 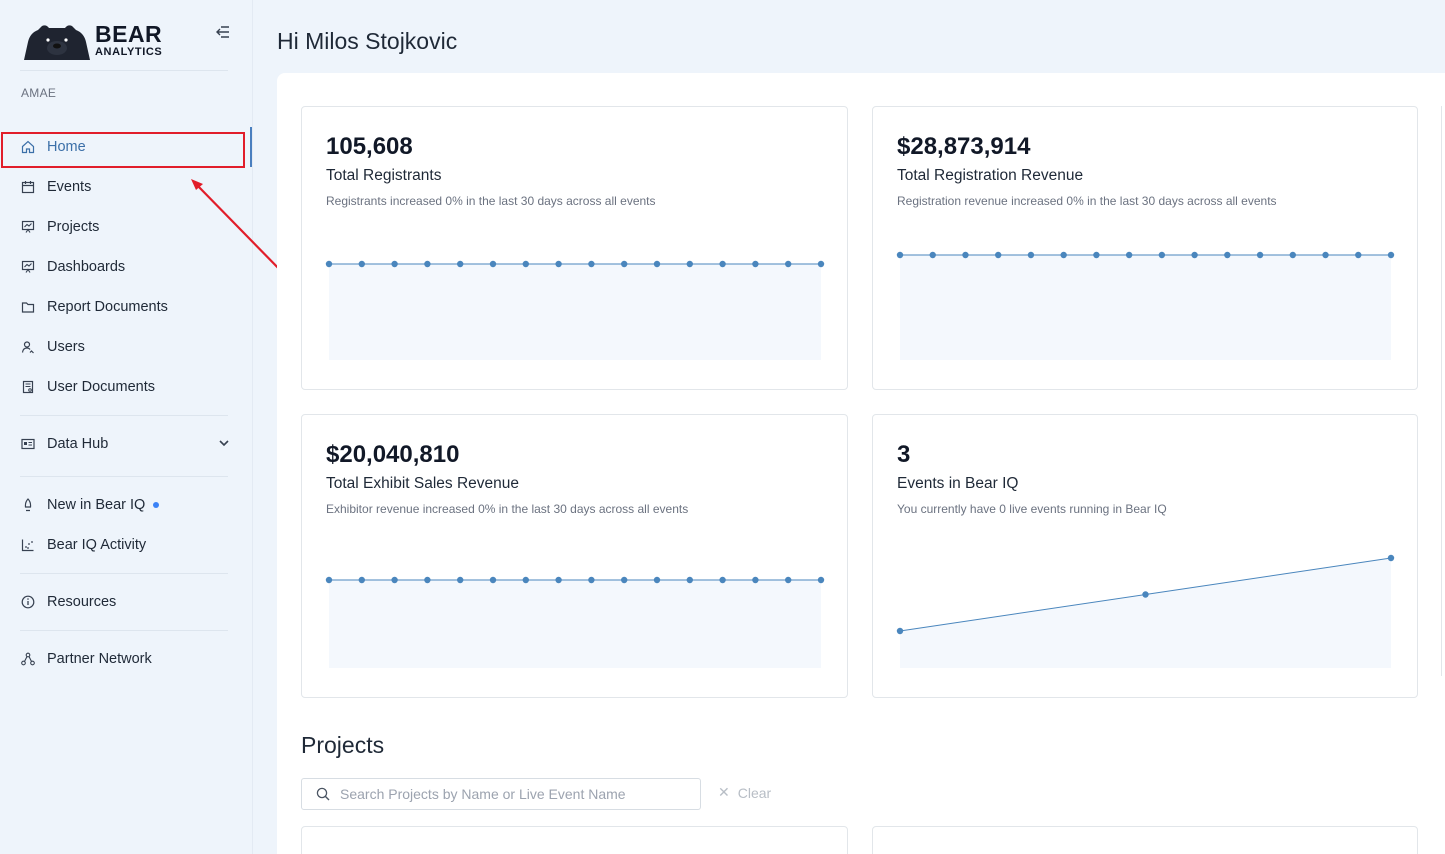 What do you see at coordinates (125, 307) in the screenshot?
I see `sidebar-item-report-documents: Report Documents` at bounding box center [125, 307].